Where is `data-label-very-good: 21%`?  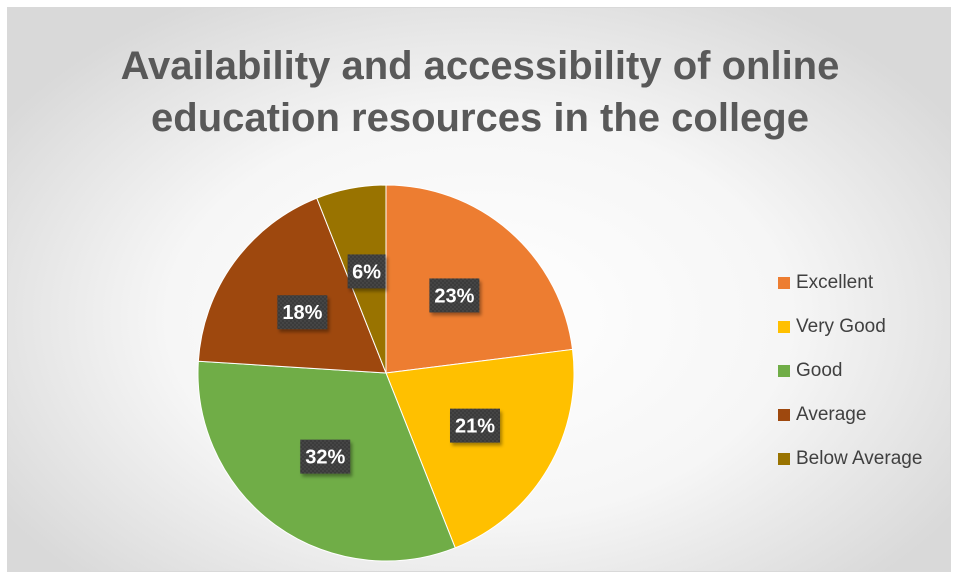 data-label-very-good: 21% is located at coordinates (475, 425).